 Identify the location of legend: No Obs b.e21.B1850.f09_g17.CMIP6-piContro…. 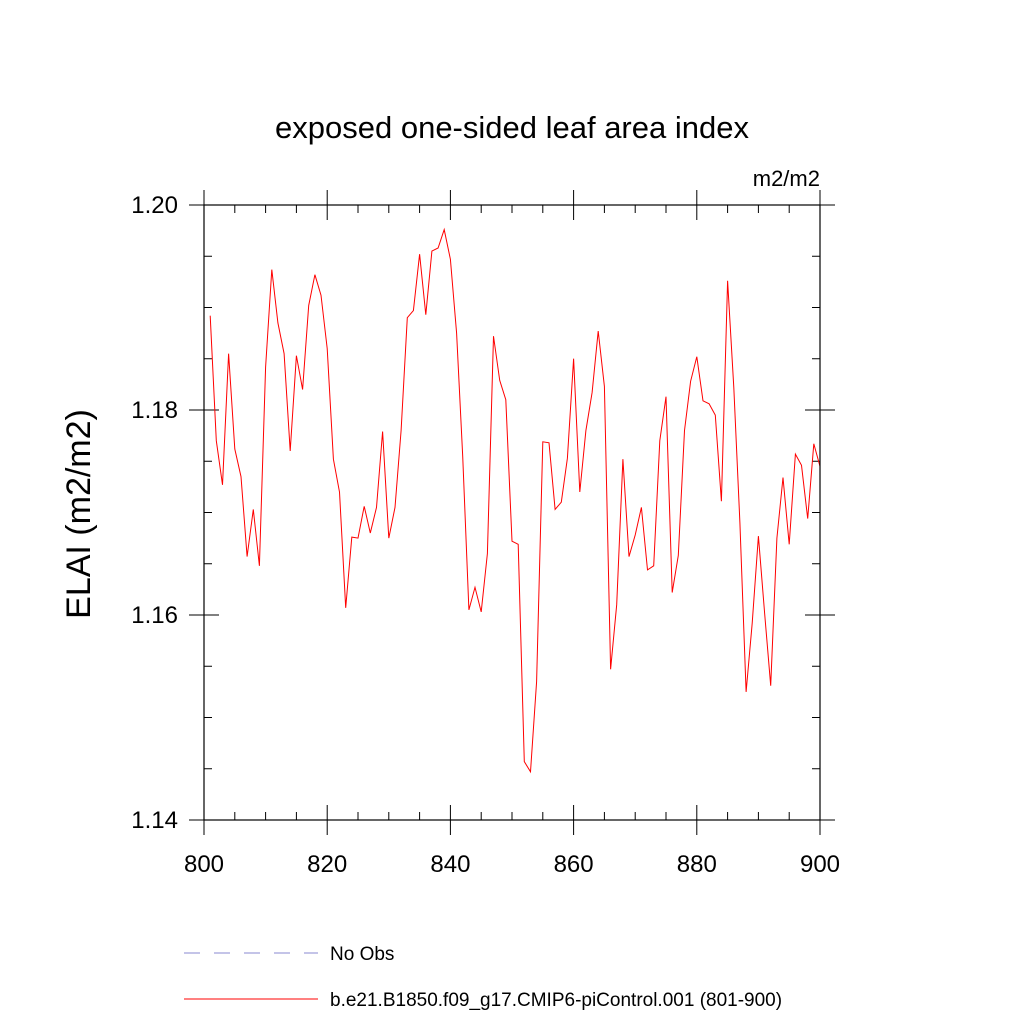
(483, 977).